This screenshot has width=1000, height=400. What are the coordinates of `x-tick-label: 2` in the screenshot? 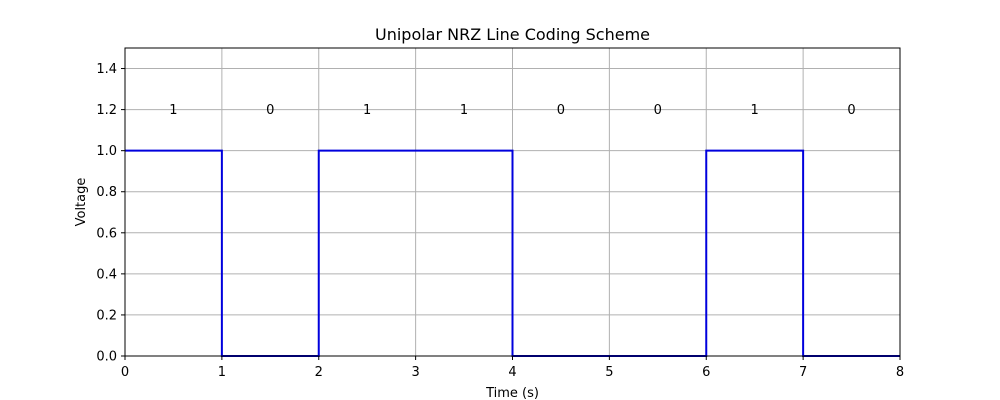 It's located at (319, 372).